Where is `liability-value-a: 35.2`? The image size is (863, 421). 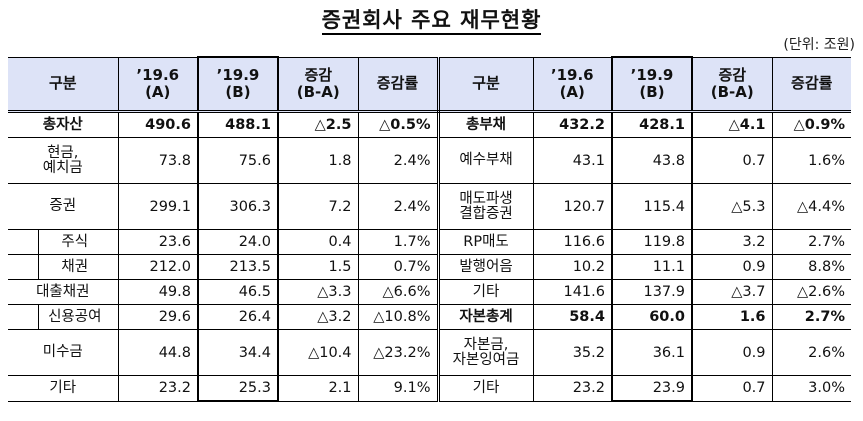
liability-value-a: 35.2 is located at coordinates (572, 352).